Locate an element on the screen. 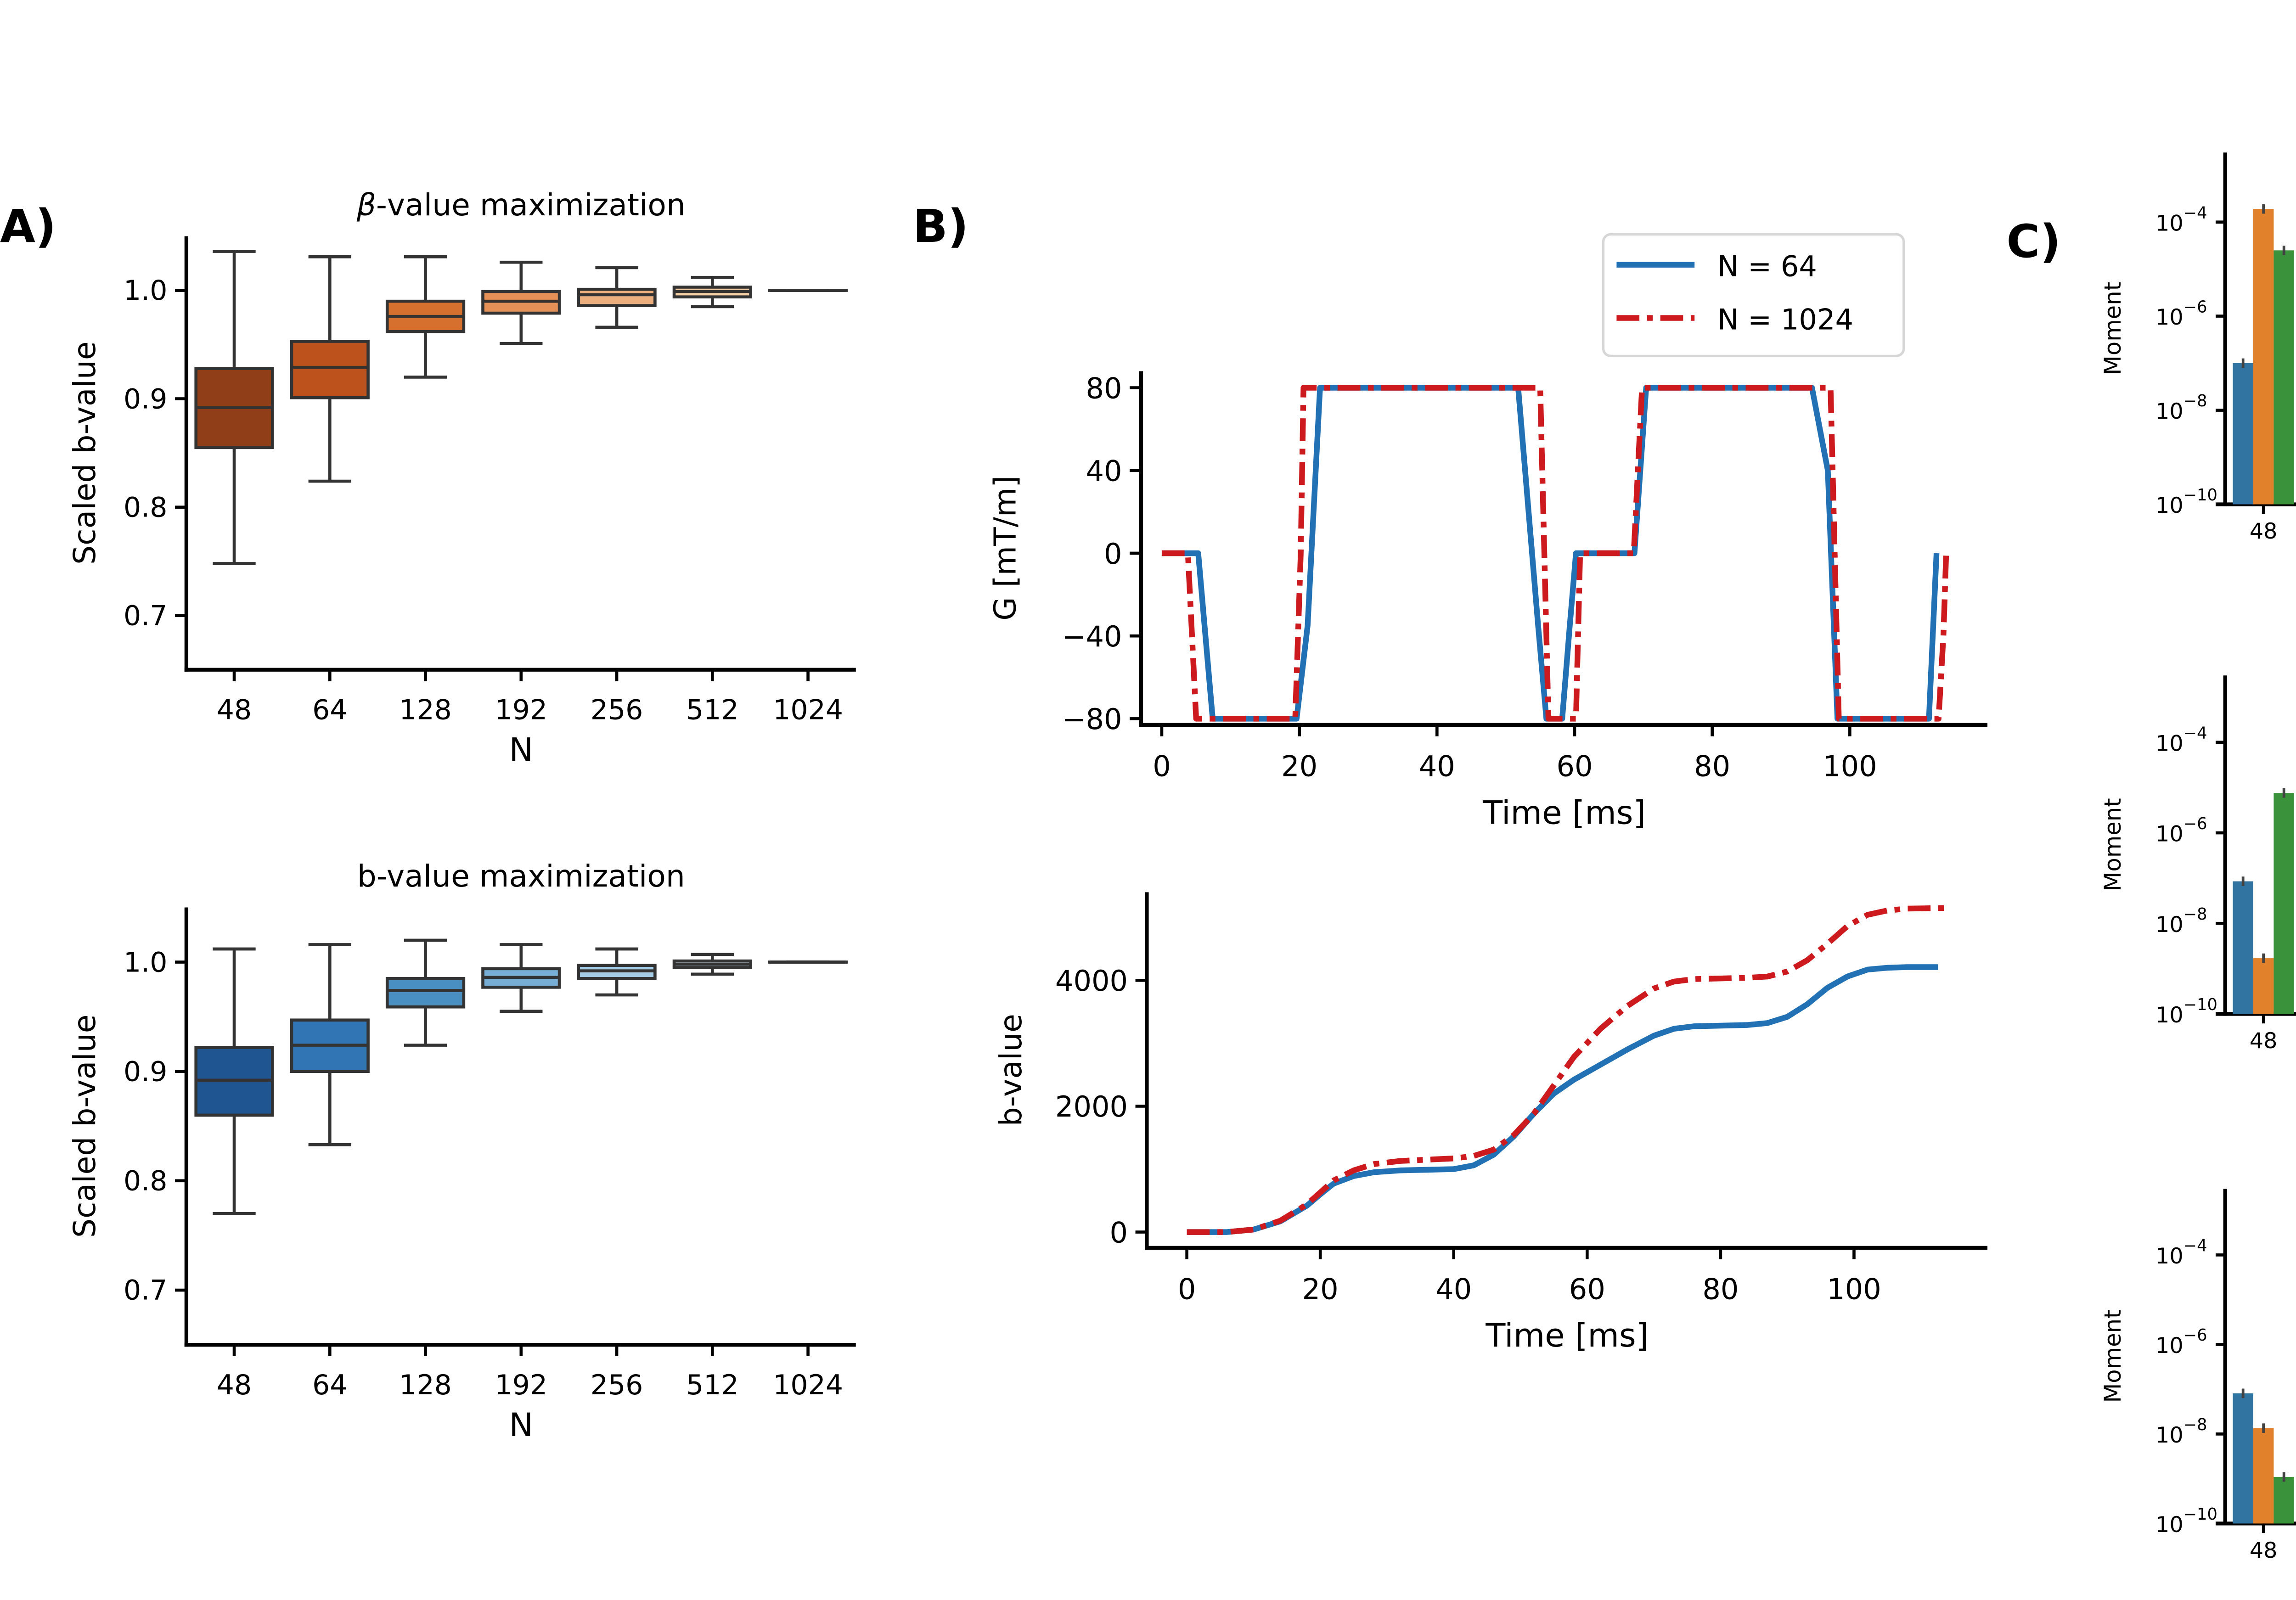  series-line-n64 is located at coordinates (1562, 1100).